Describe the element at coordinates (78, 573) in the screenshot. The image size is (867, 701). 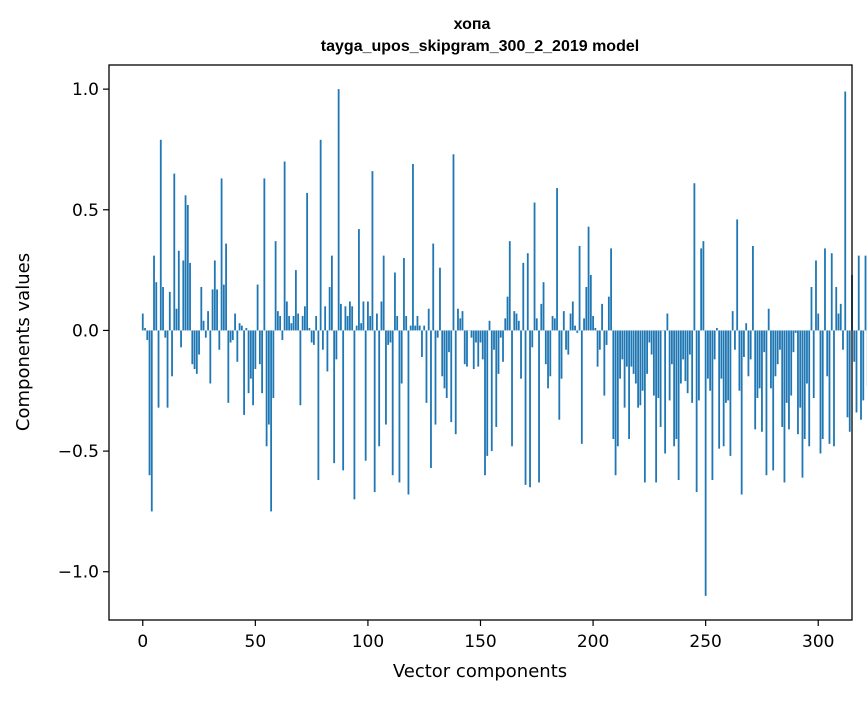
I see `y-tick-label: −1.0` at that location.